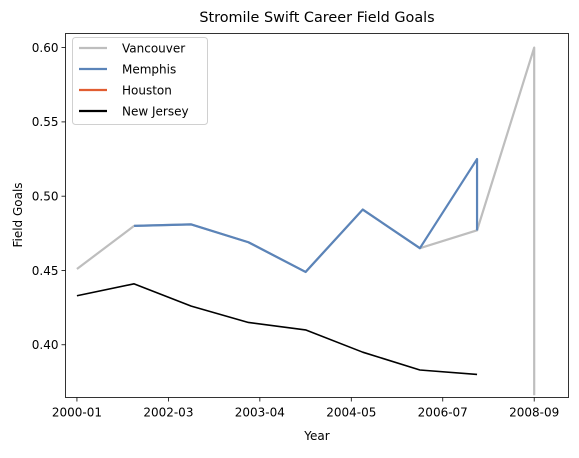 The image size is (579, 458). I want to click on x-tick-label: 2008-09, so click(534, 413).